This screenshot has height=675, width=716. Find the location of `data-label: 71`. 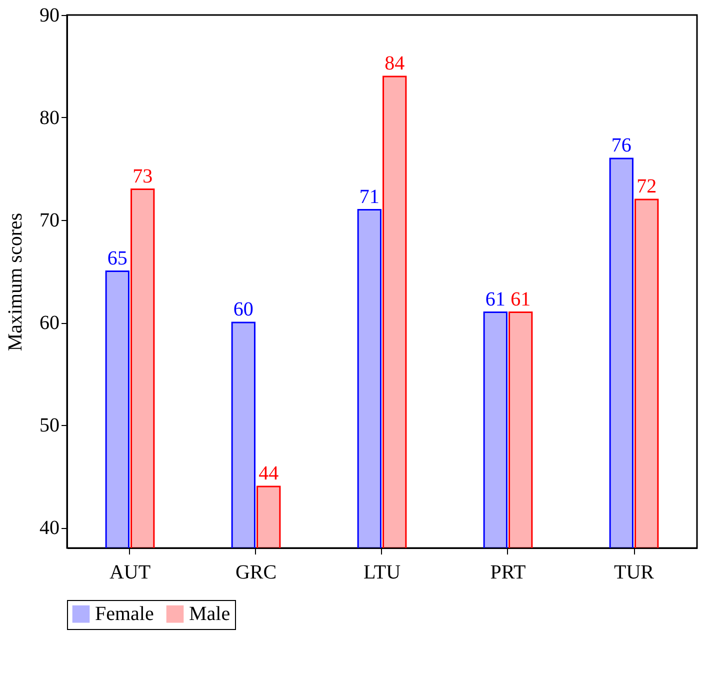

data-label: 71 is located at coordinates (369, 197).